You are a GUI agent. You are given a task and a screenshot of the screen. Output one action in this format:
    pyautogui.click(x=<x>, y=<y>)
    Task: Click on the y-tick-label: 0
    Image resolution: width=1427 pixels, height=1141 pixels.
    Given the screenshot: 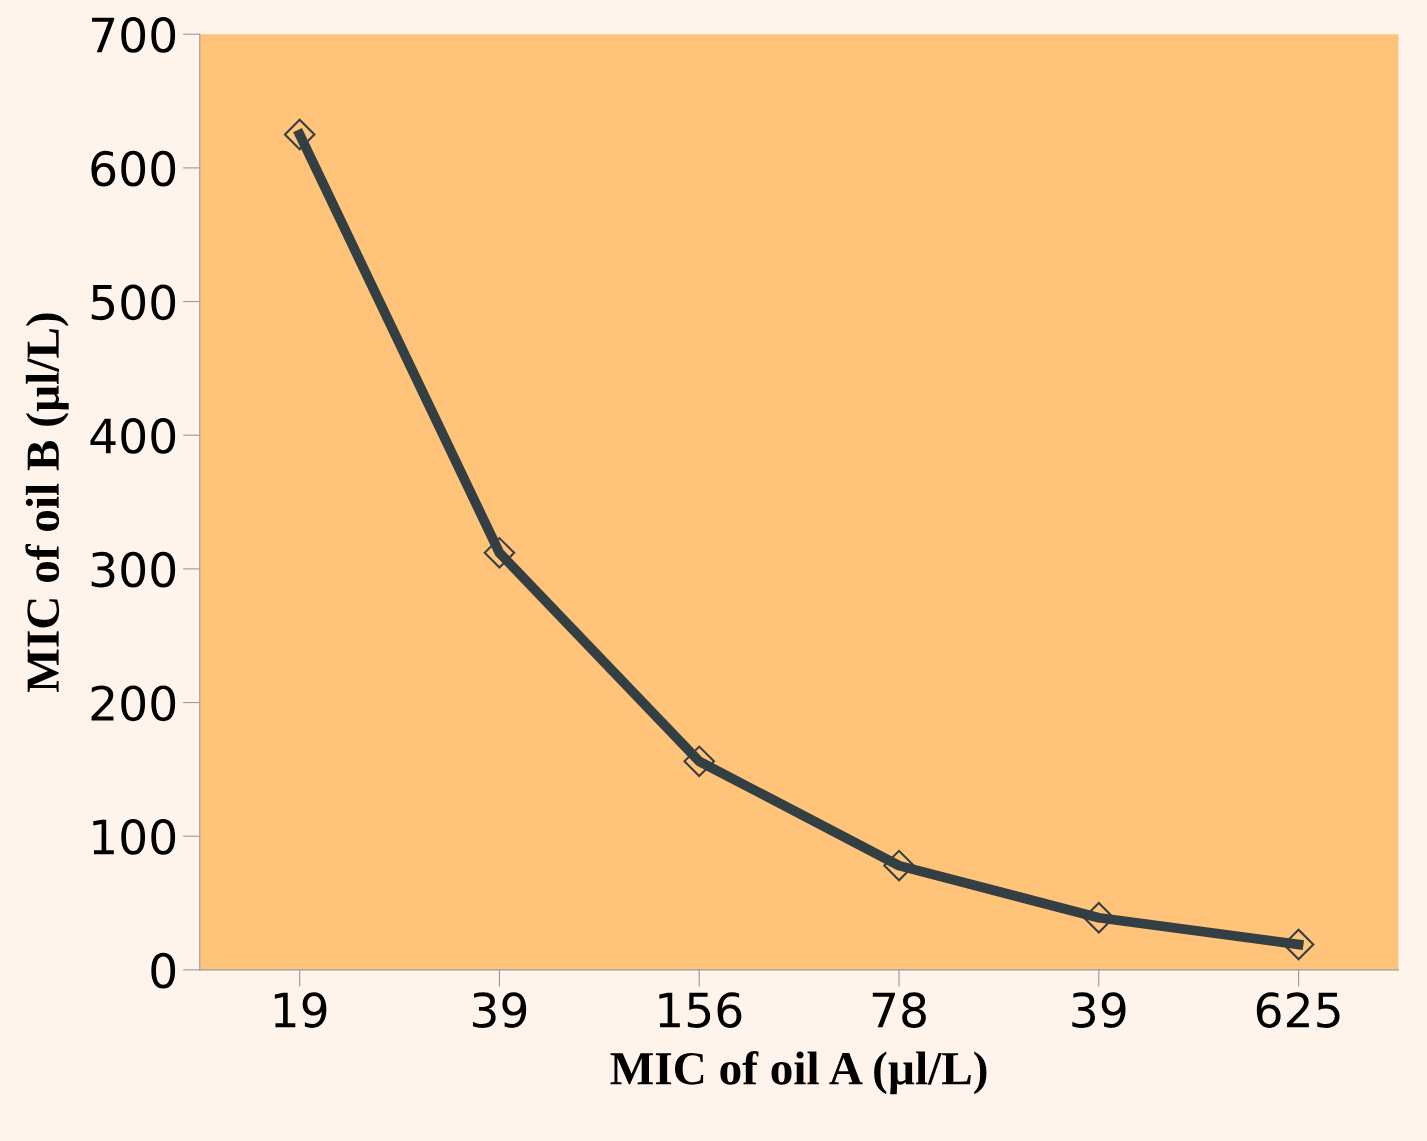 What is the action you would take?
    pyautogui.click(x=163, y=970)
    